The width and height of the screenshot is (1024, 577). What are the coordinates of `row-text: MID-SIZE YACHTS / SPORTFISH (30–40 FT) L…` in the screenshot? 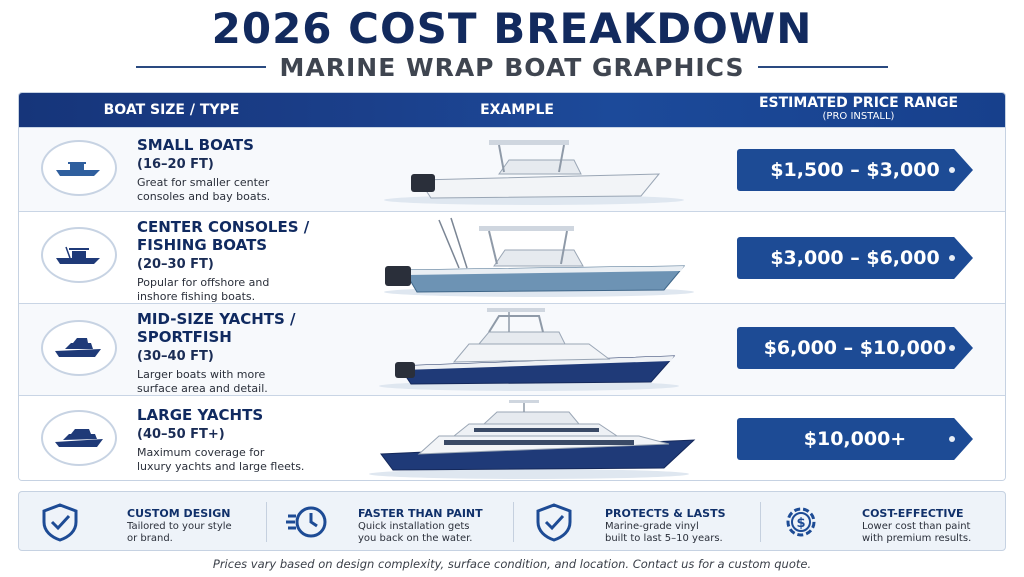 It's located at (237, 353).